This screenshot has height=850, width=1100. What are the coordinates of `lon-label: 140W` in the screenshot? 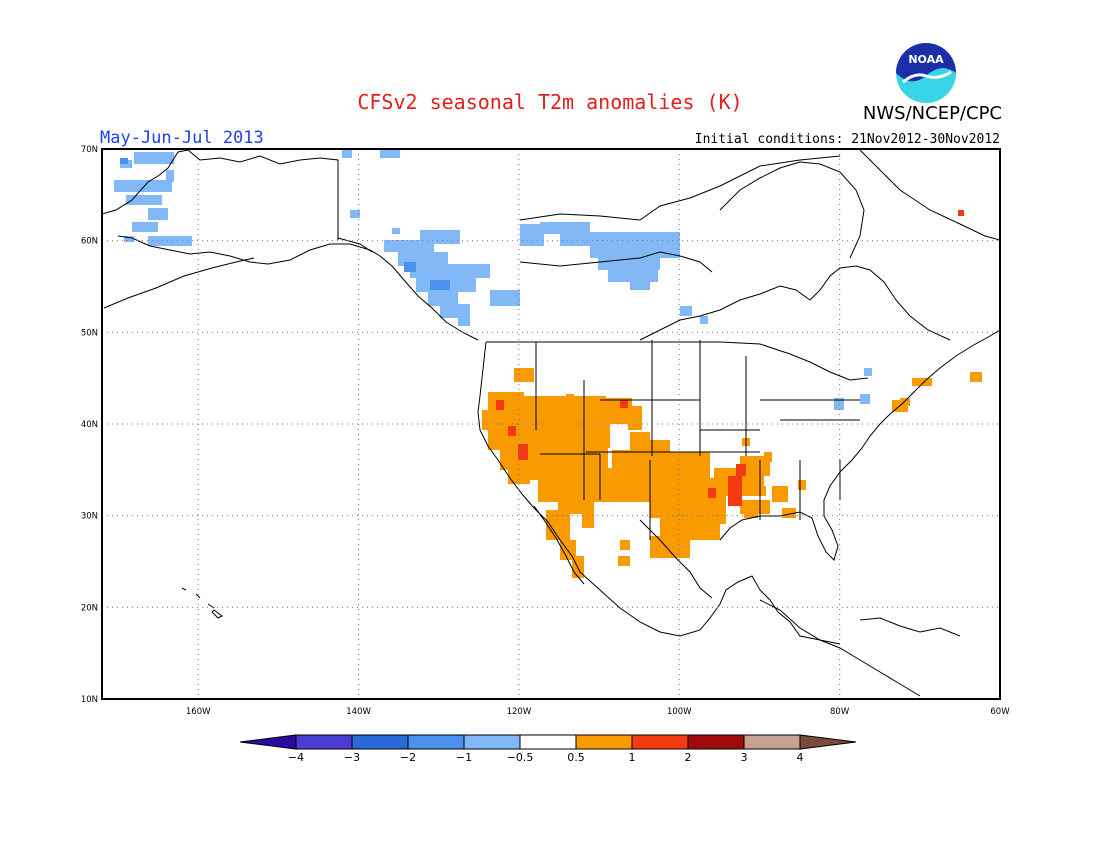 It's located at (358, 712).